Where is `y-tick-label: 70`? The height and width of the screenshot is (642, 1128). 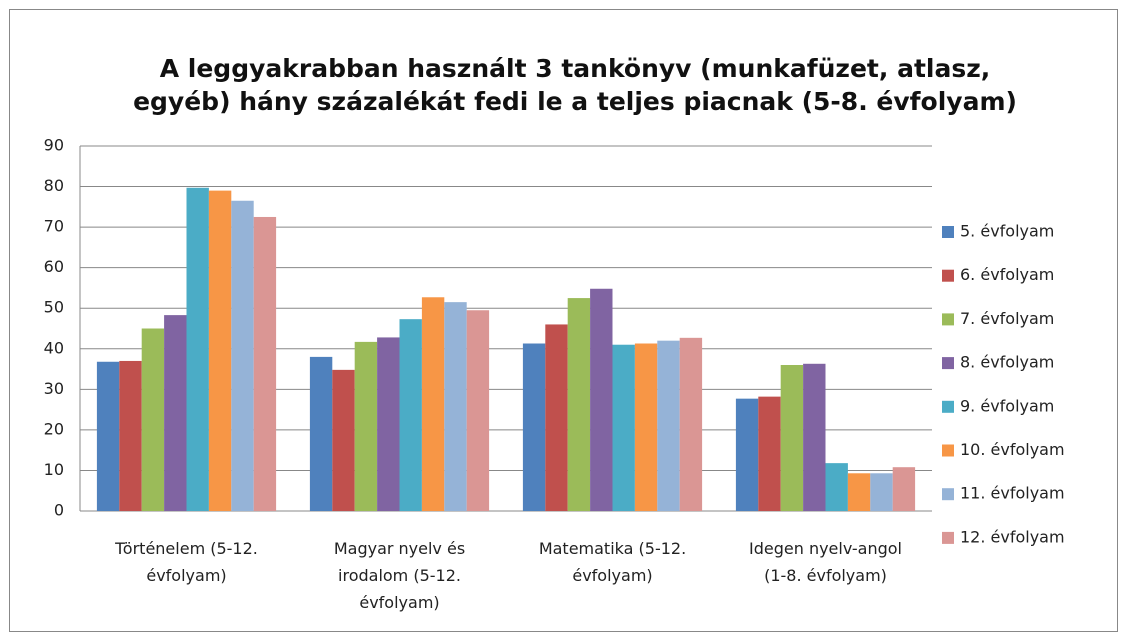
y-tick-label: 70 is located at coordinates (54, 226).